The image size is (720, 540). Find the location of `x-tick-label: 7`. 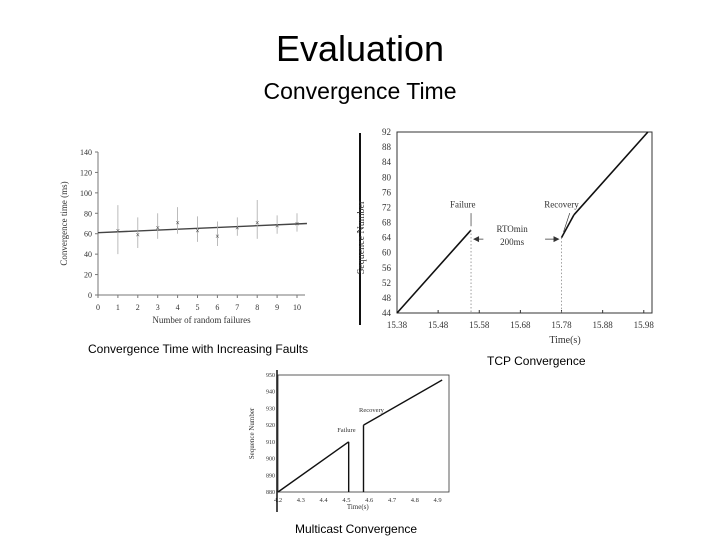

x-tick-label: 7 is located at coordinates (237, 307).